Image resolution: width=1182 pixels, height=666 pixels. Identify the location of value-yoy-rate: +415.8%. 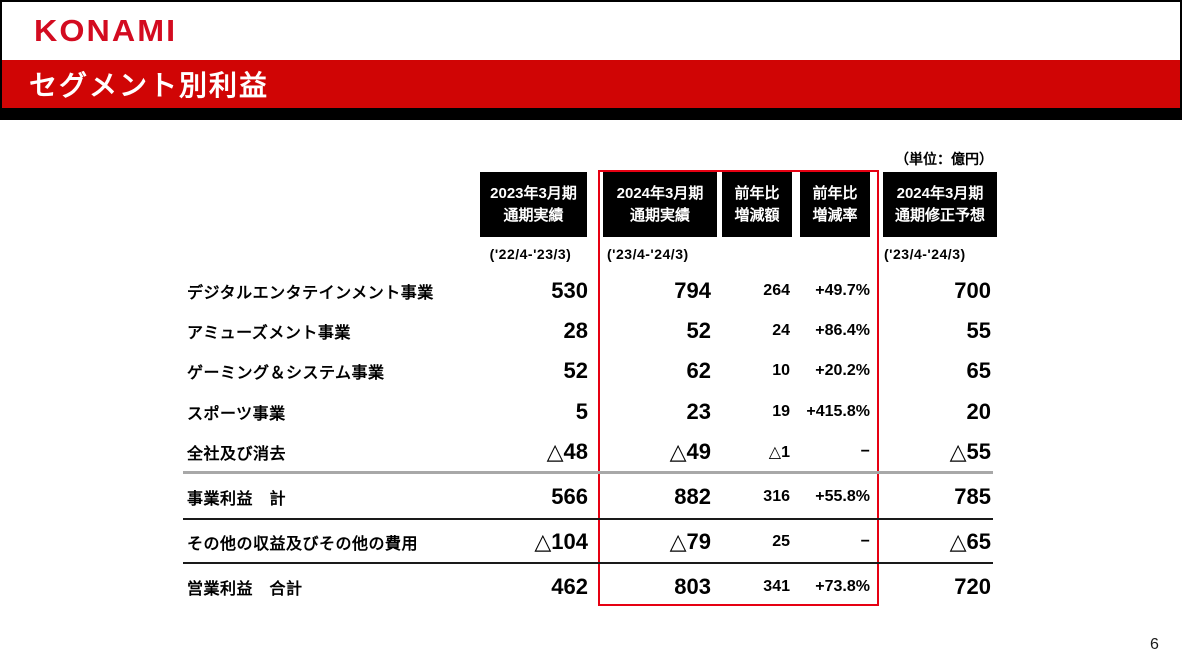
(838, 411).